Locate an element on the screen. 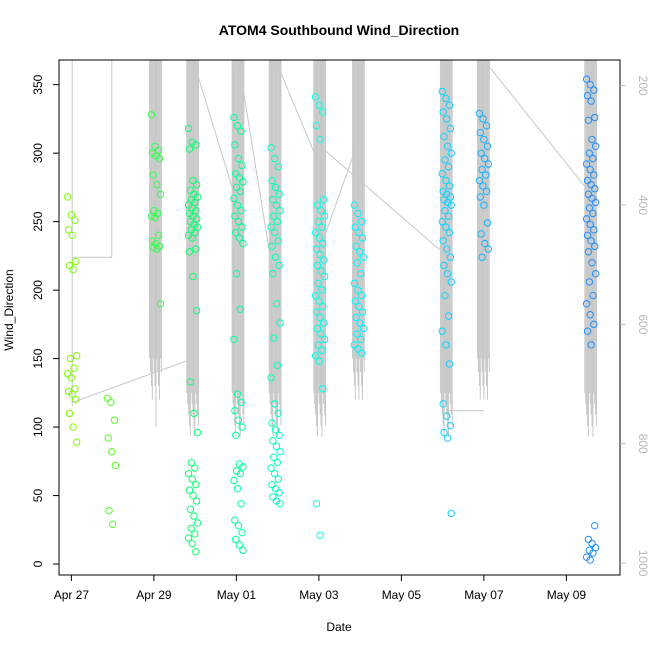 This screenshot has width=650, height=650. y2-tick-label: 200 is located at coordinates (643, 86).